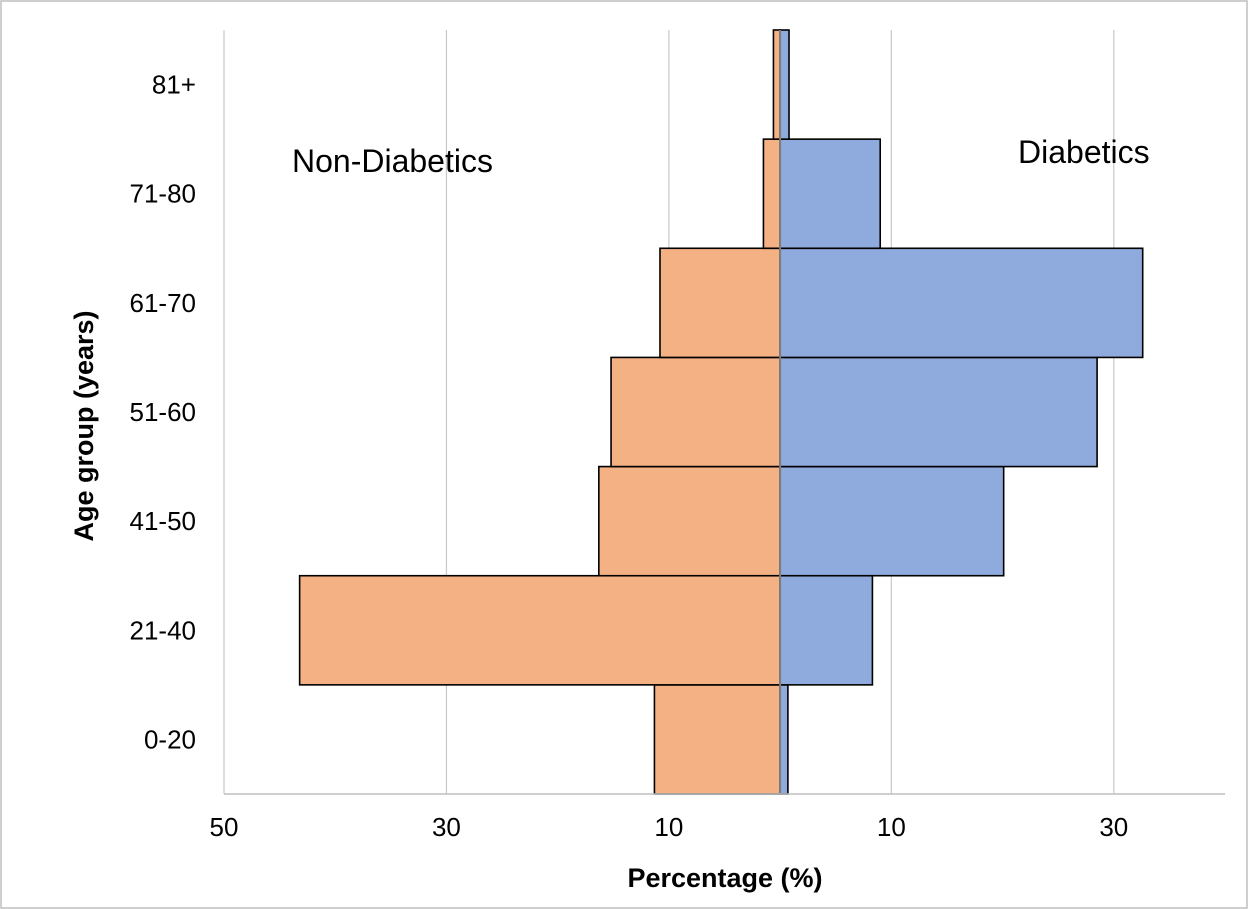 This screenshot has height=909, width=1248. What do you see at coordinates (163, 303) in the screenshot?
I see `y-tick-label: 61-70` at bounding box center [163, 303].